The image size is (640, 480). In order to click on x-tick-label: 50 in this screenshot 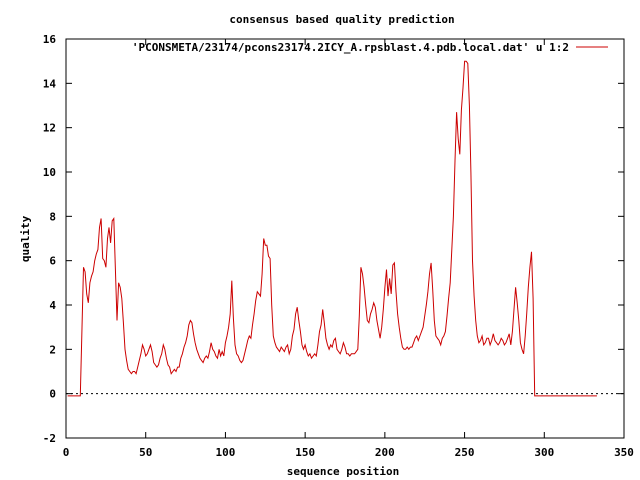, I will do `click(145, 452)`.